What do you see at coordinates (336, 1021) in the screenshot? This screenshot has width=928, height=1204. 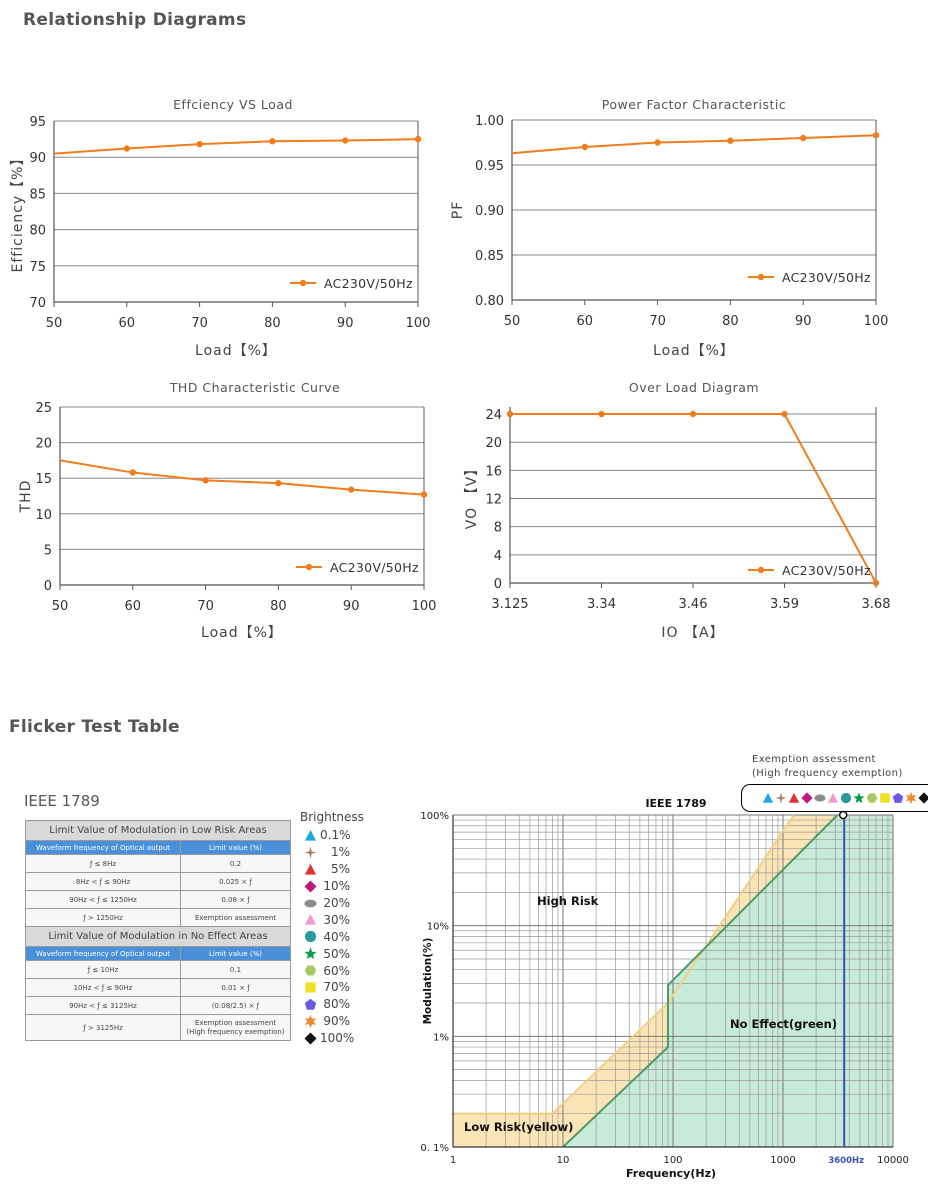 I see `brightness-label: 90%` at bounding box center [336, 1021].